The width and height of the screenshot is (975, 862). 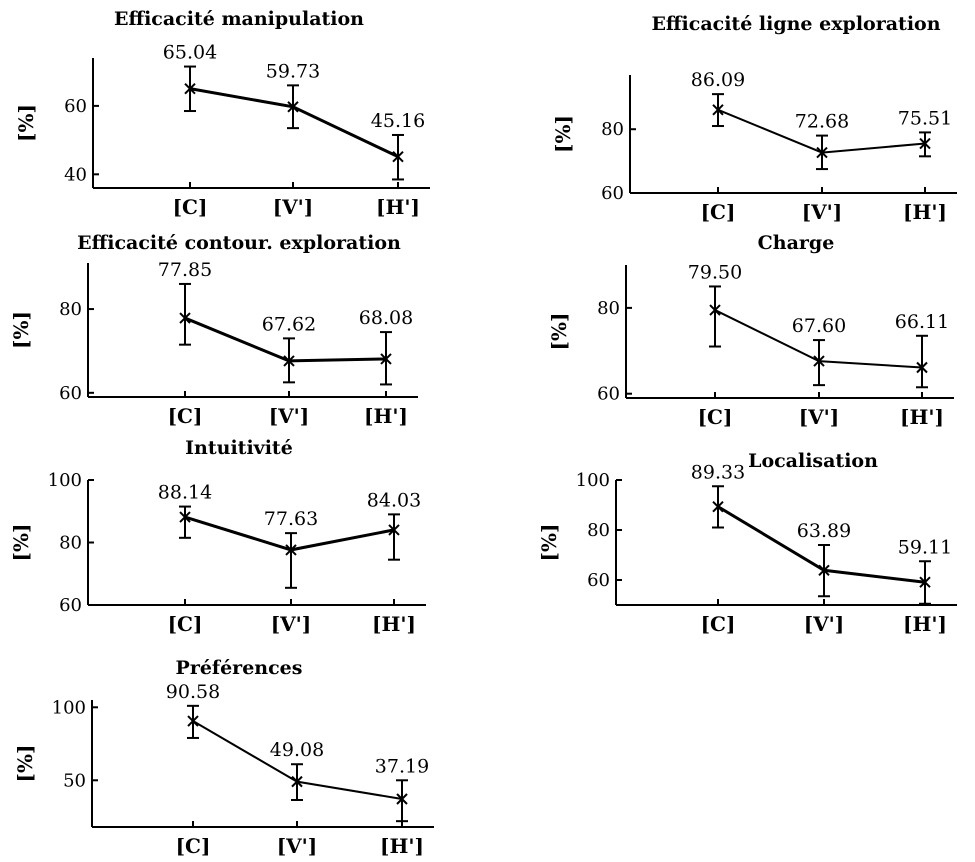 I want to click on panel2-data-label: 72.68, so click(x=822, y=122).